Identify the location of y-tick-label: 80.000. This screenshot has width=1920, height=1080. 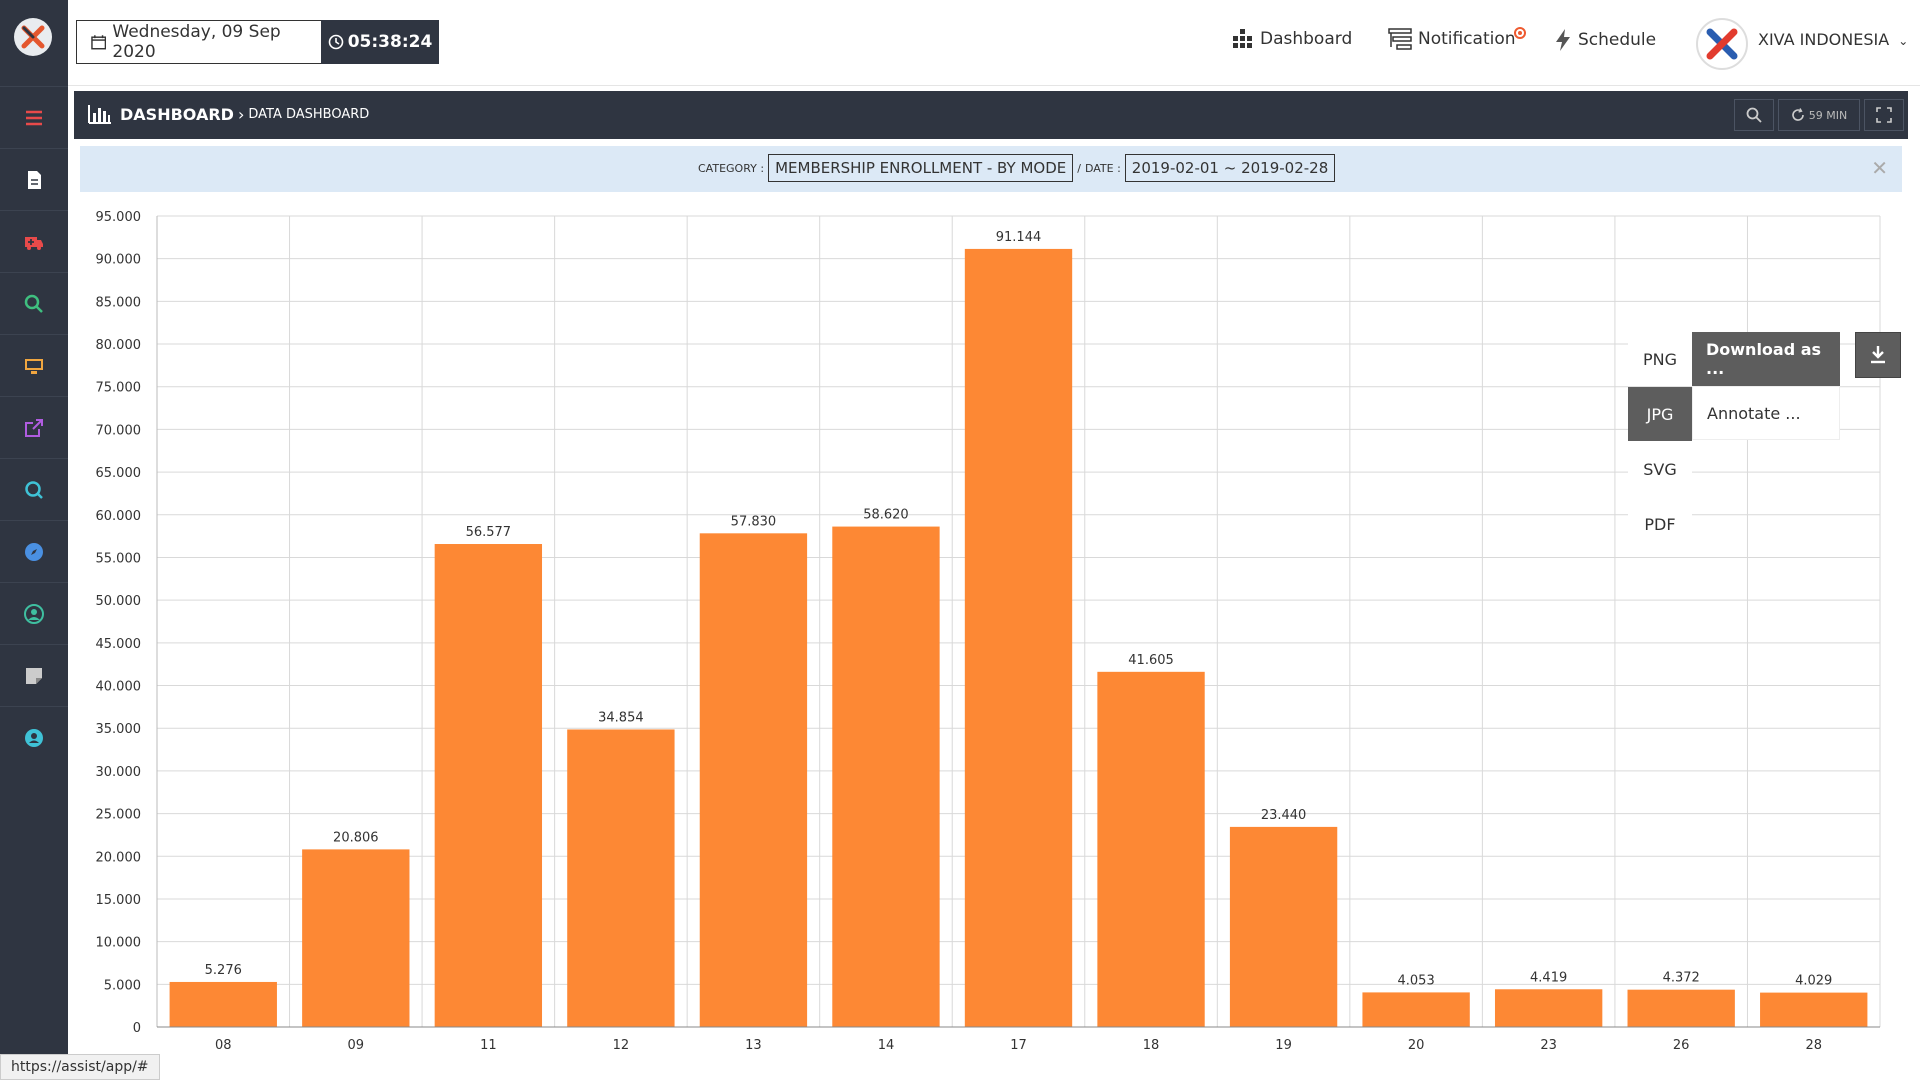
(119, 345).